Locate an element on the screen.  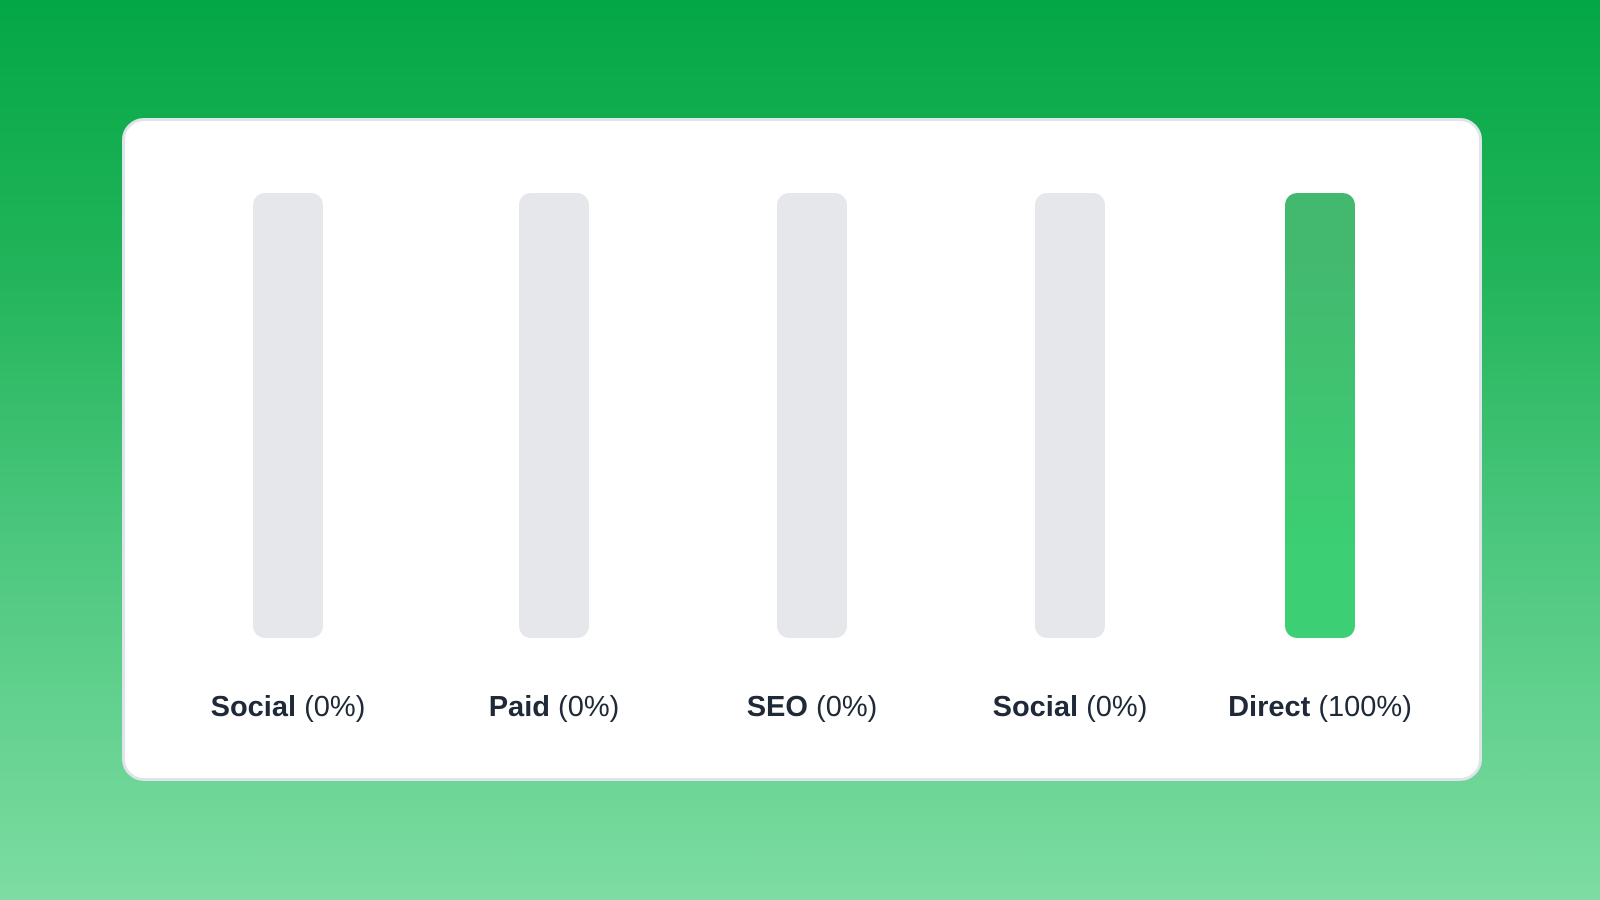
category-label: Direct is located at coordinates (1269, 707).